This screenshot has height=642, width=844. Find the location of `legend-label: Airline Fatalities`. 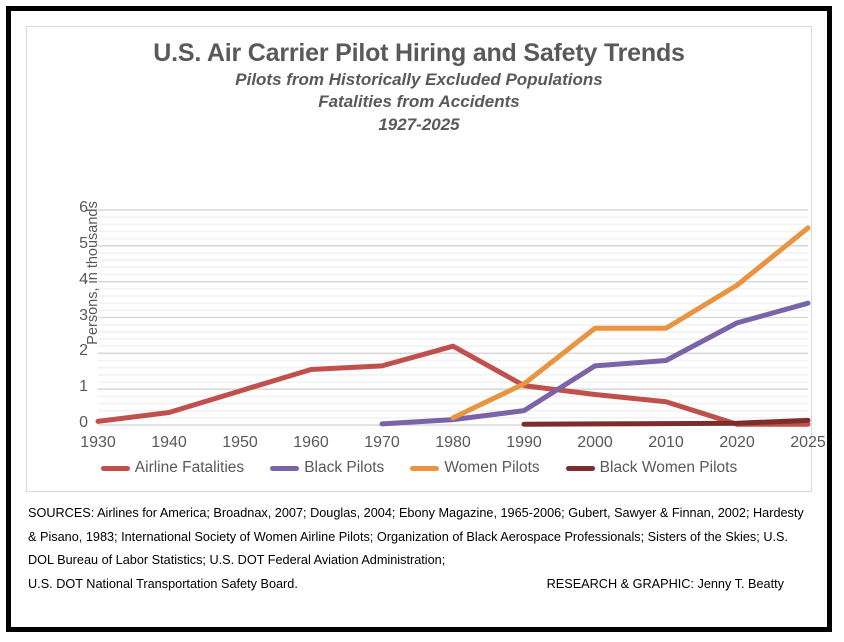

legend-label: Airline Fatalities is located at coordinates (189, 467).